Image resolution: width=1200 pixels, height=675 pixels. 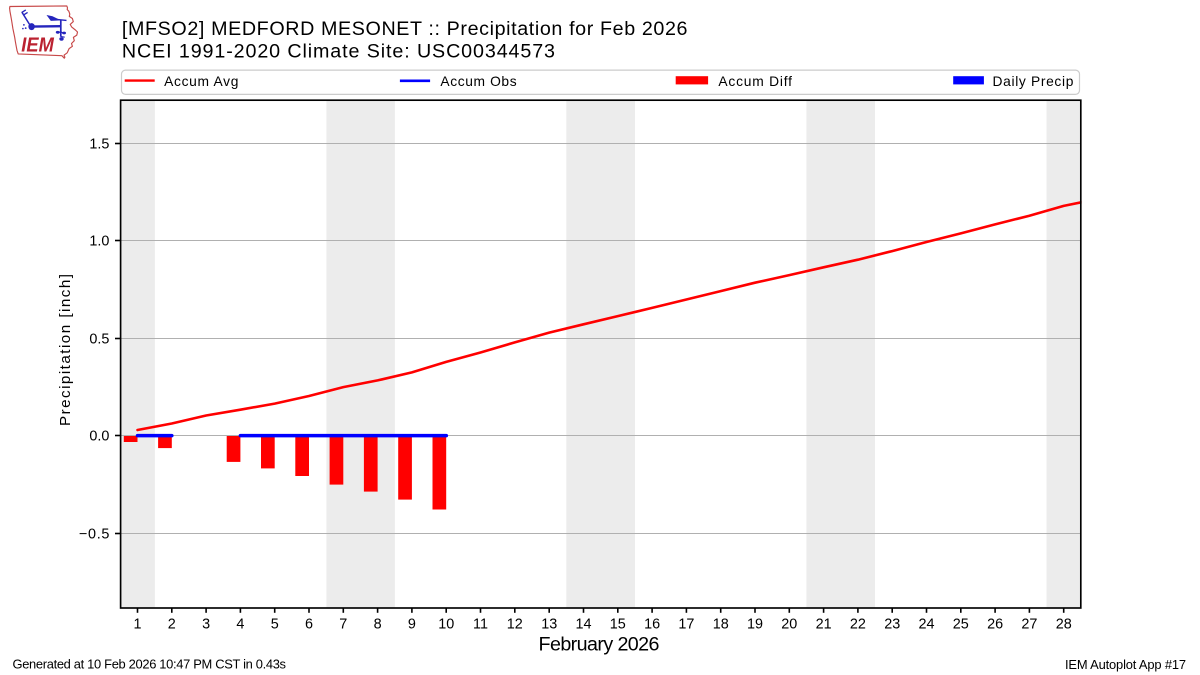 What do you see at coordinates (583, 624) in the screenshot?
I see `svg-text: 14` at bounding box center [583, 624].